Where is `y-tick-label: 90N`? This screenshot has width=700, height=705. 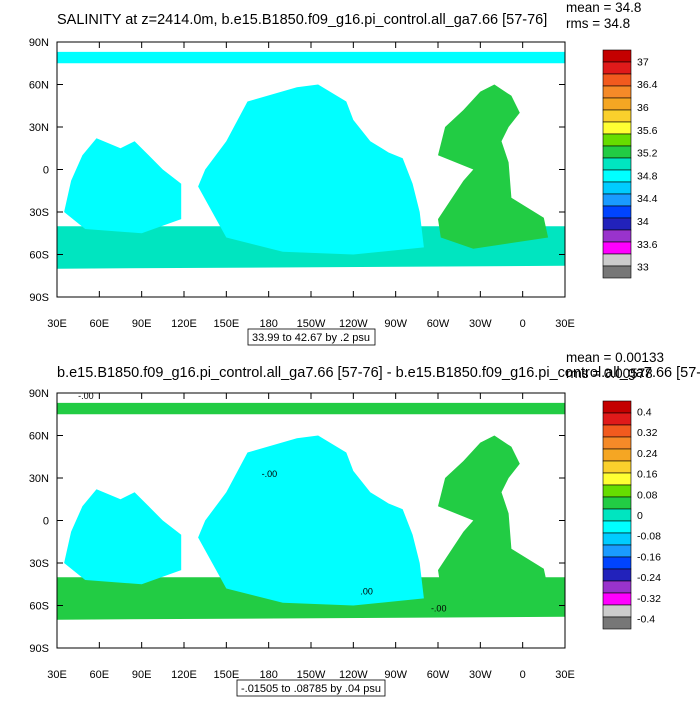 y-tick-label: 90N is located at coordinates (39, 394).